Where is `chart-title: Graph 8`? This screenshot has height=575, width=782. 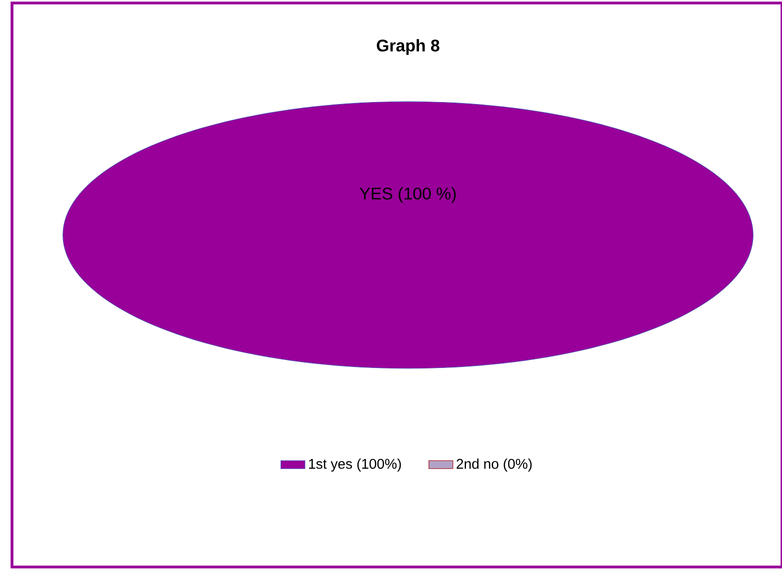 chart-title: Graph 8 is located at coordinates (408, 47).